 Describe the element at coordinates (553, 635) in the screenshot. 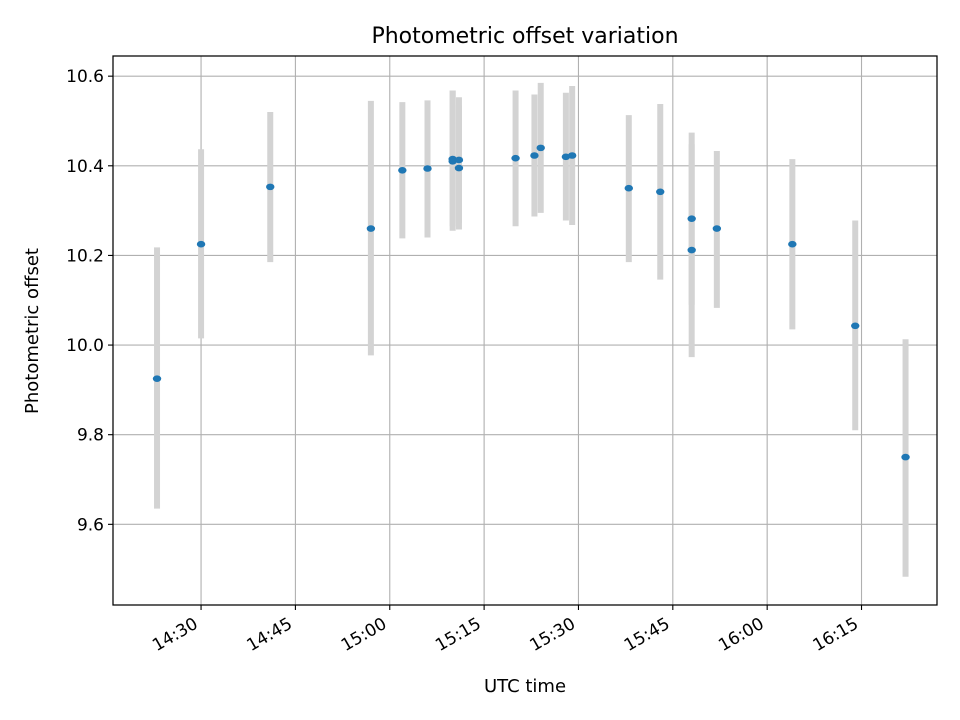

I see `x-tick-label: 15:30` at that location.